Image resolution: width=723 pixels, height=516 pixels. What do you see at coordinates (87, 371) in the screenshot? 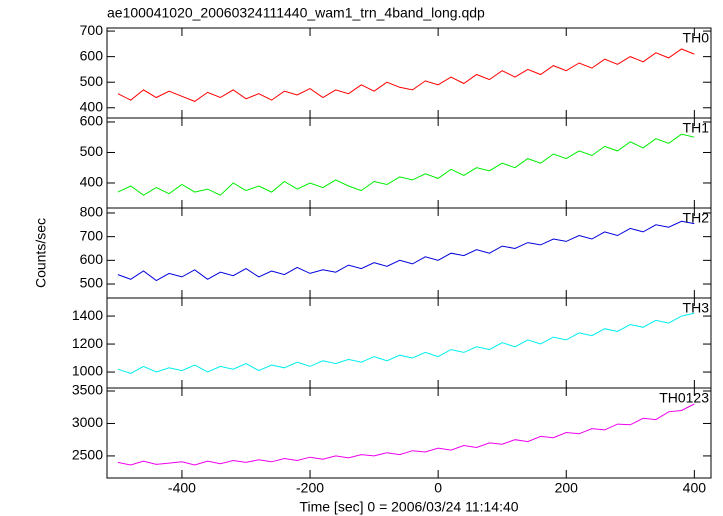
I see `y-tick-label: 1000` at bounding box center [87, 371].